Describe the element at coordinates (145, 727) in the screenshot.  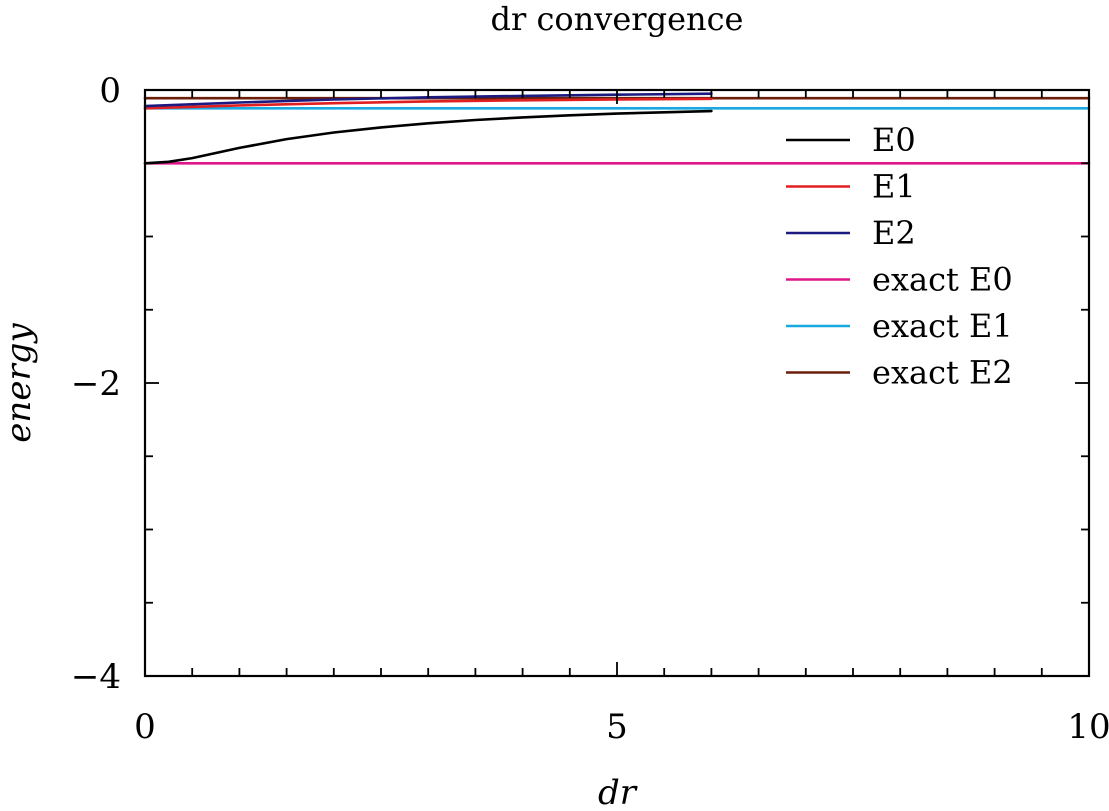
I see `x-tick-label: 0` at that location.